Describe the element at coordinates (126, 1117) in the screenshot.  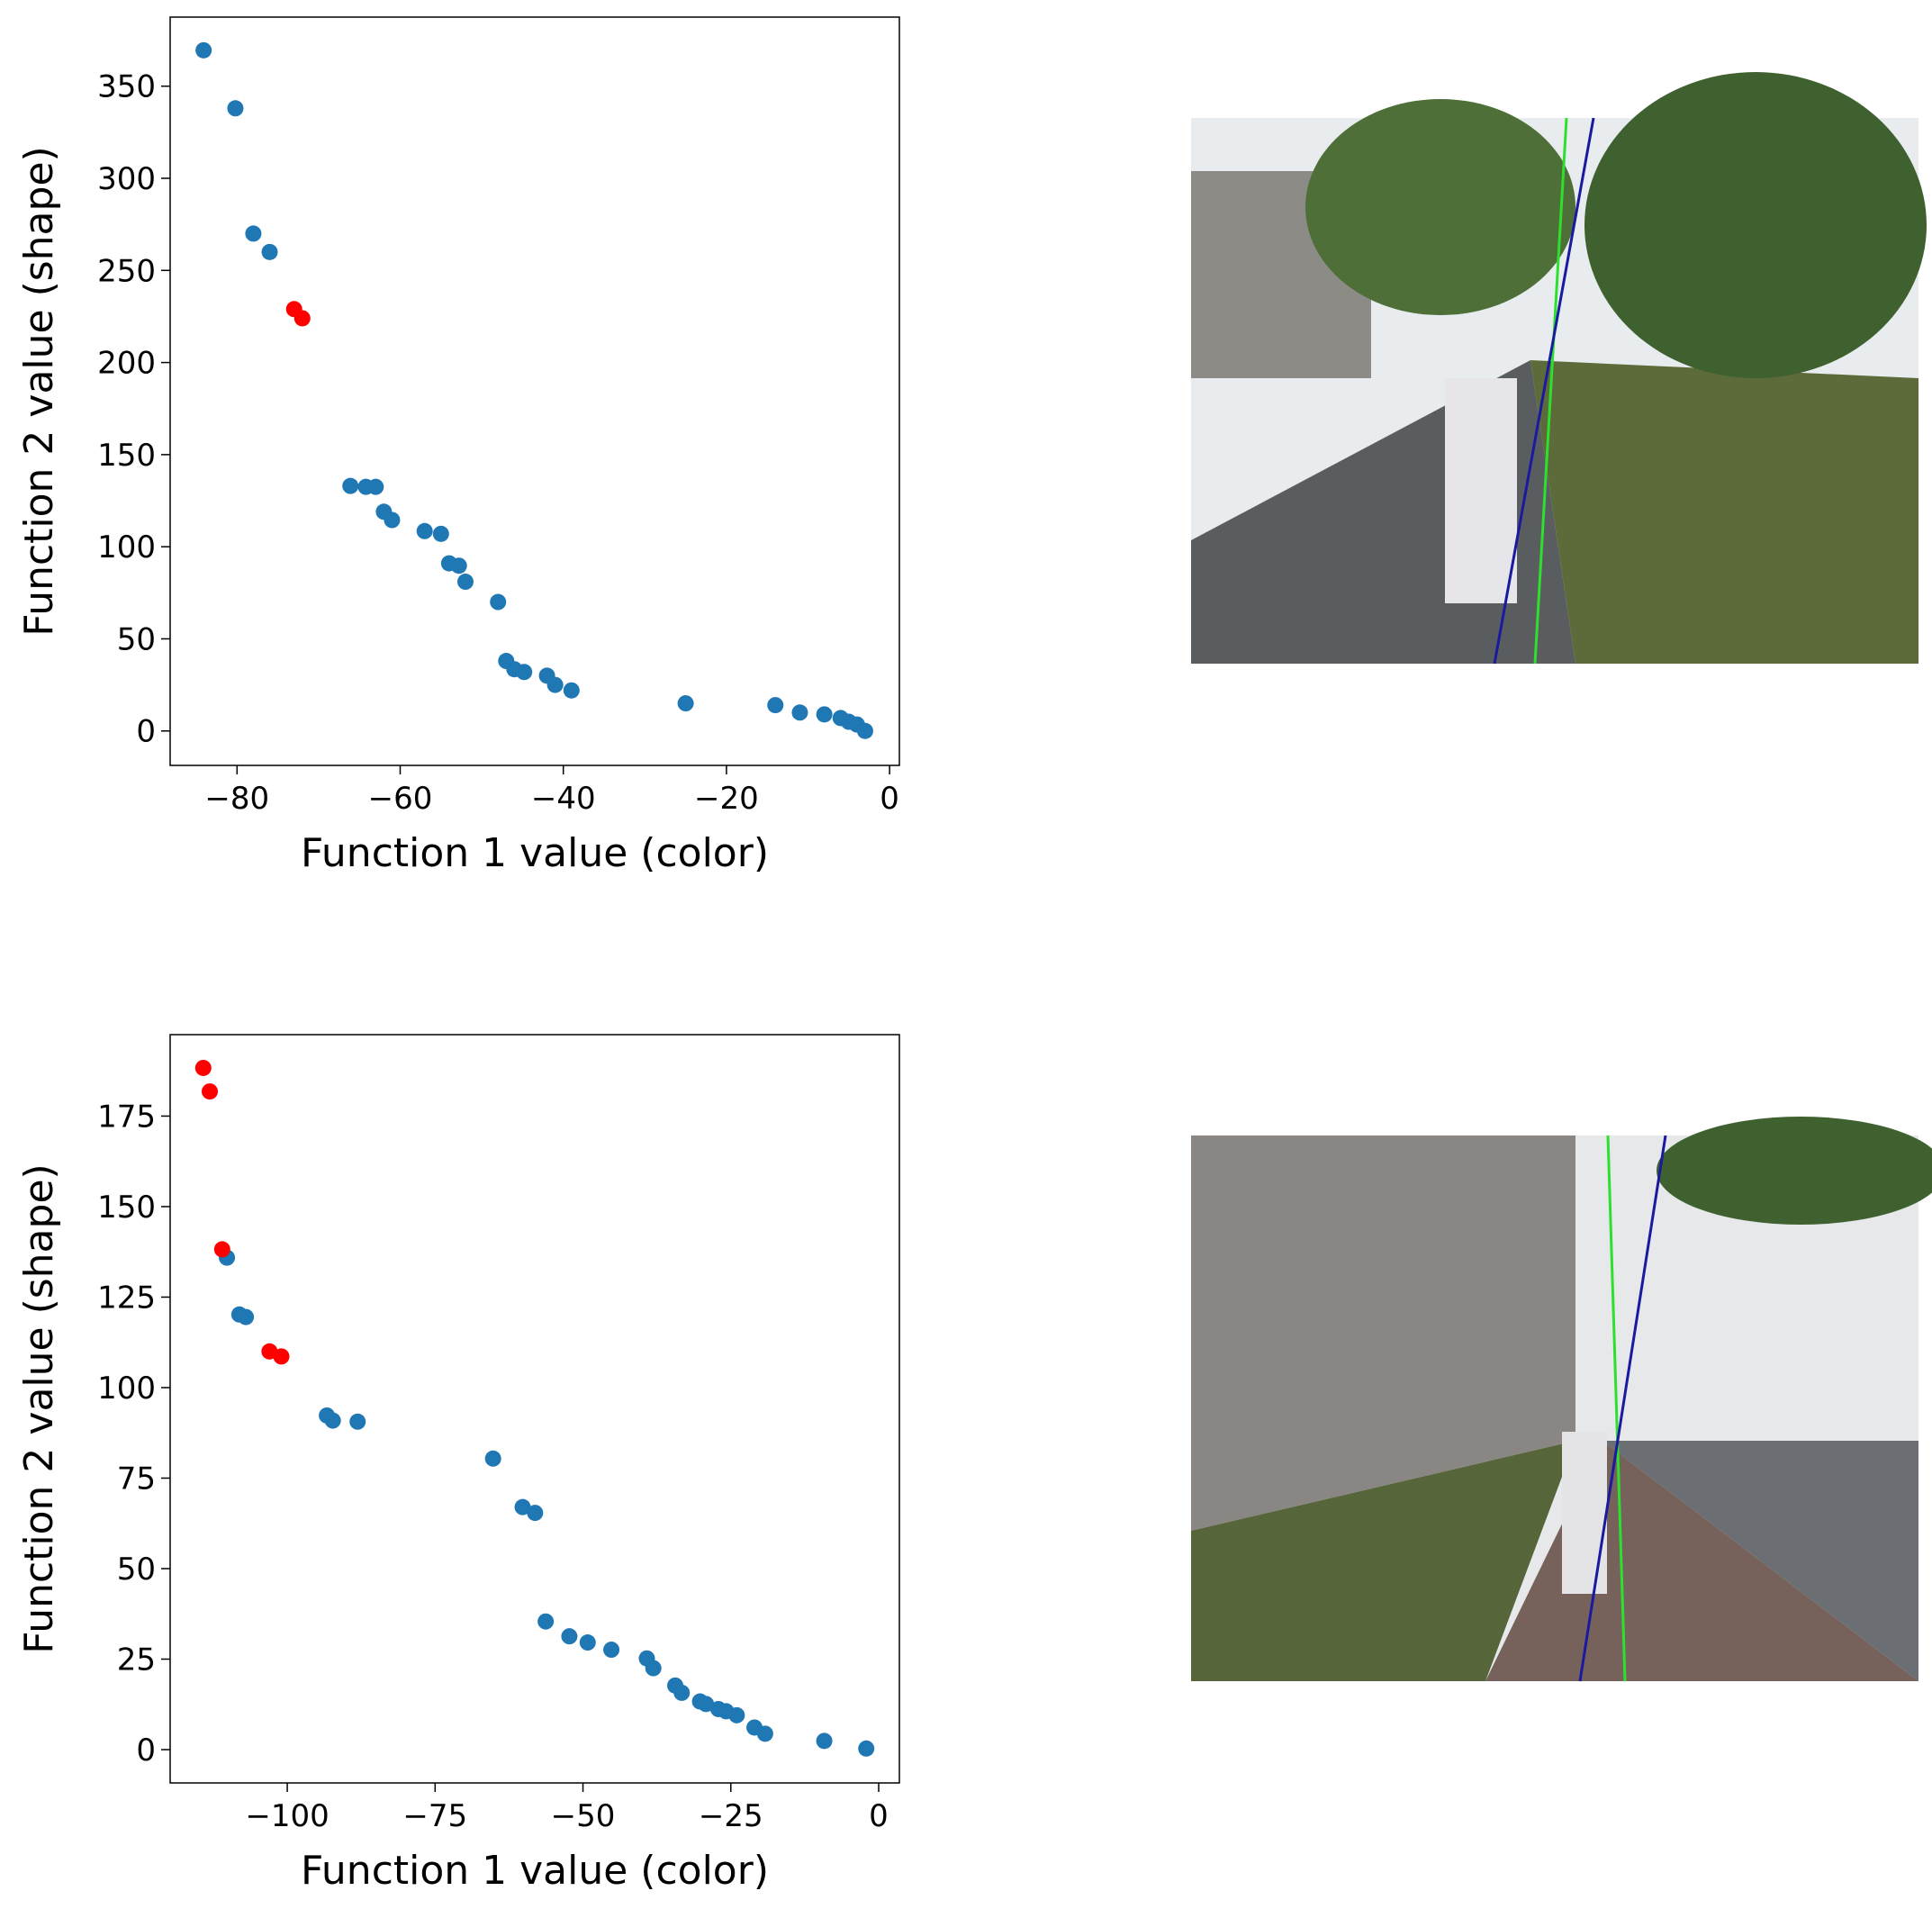
I see `y-tick-label: 175` at that location.